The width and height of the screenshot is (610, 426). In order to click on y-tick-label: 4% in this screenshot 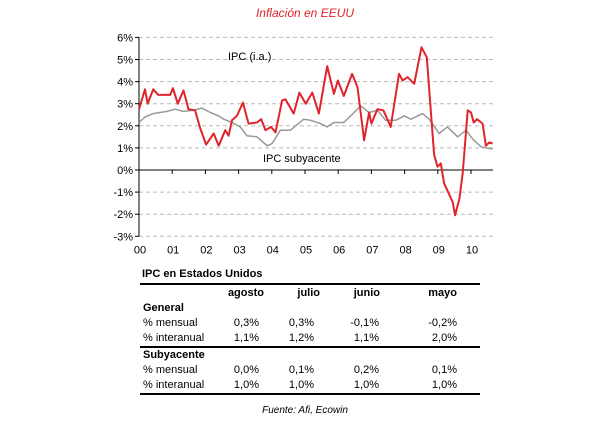, I will do `click(125, 83)`.